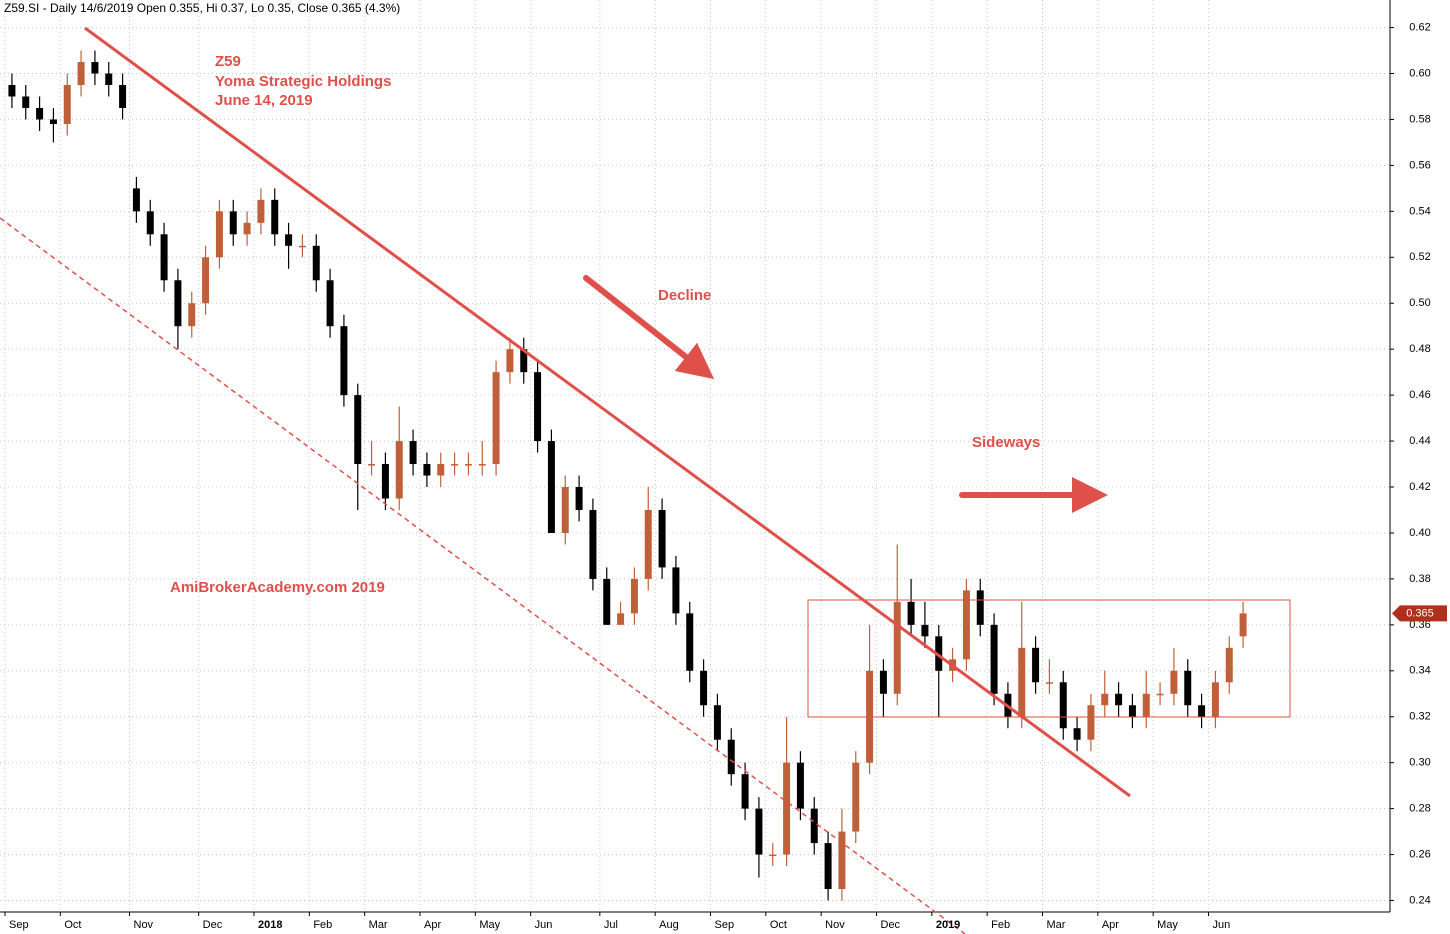  What do you see at coordinates (1419, 395) in the screenshot?
I see `y-tick-label: 0.46` at bounding box center [1419, 395].